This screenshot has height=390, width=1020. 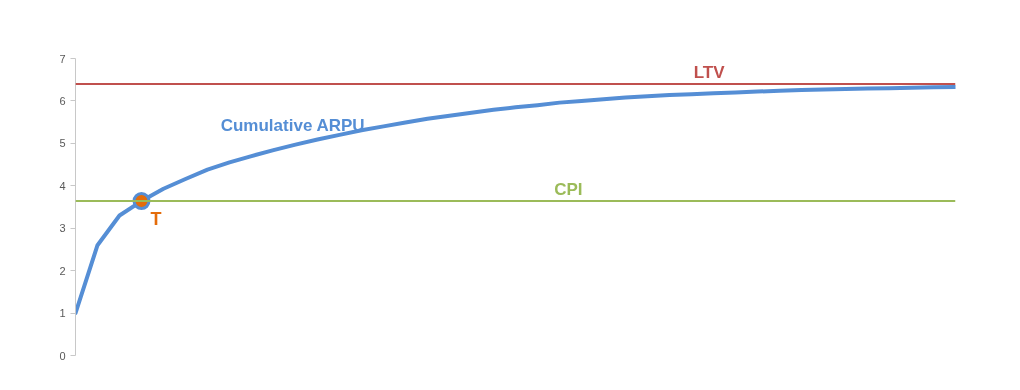 What do you see at coordinates (62, 58) in the screenshot?
I see `y-tick-label: 7` at bounding box center [62, 58].